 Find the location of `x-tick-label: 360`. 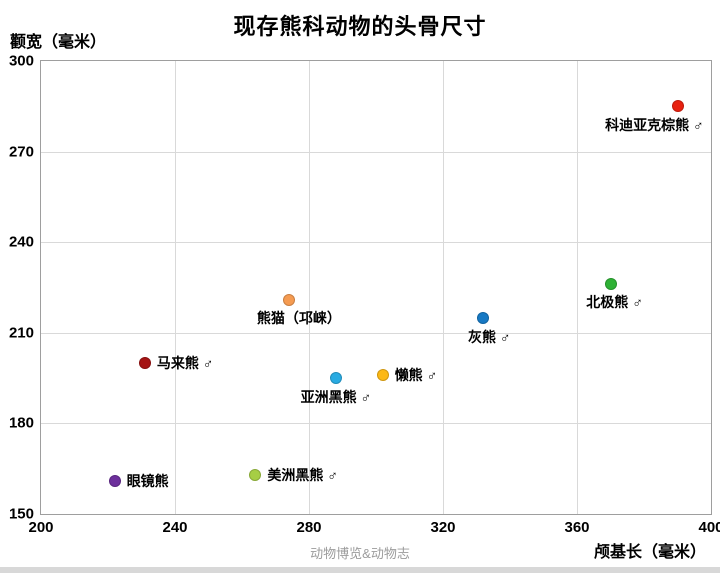

x-tick-label: 360 is located at coordinates (577, 527).